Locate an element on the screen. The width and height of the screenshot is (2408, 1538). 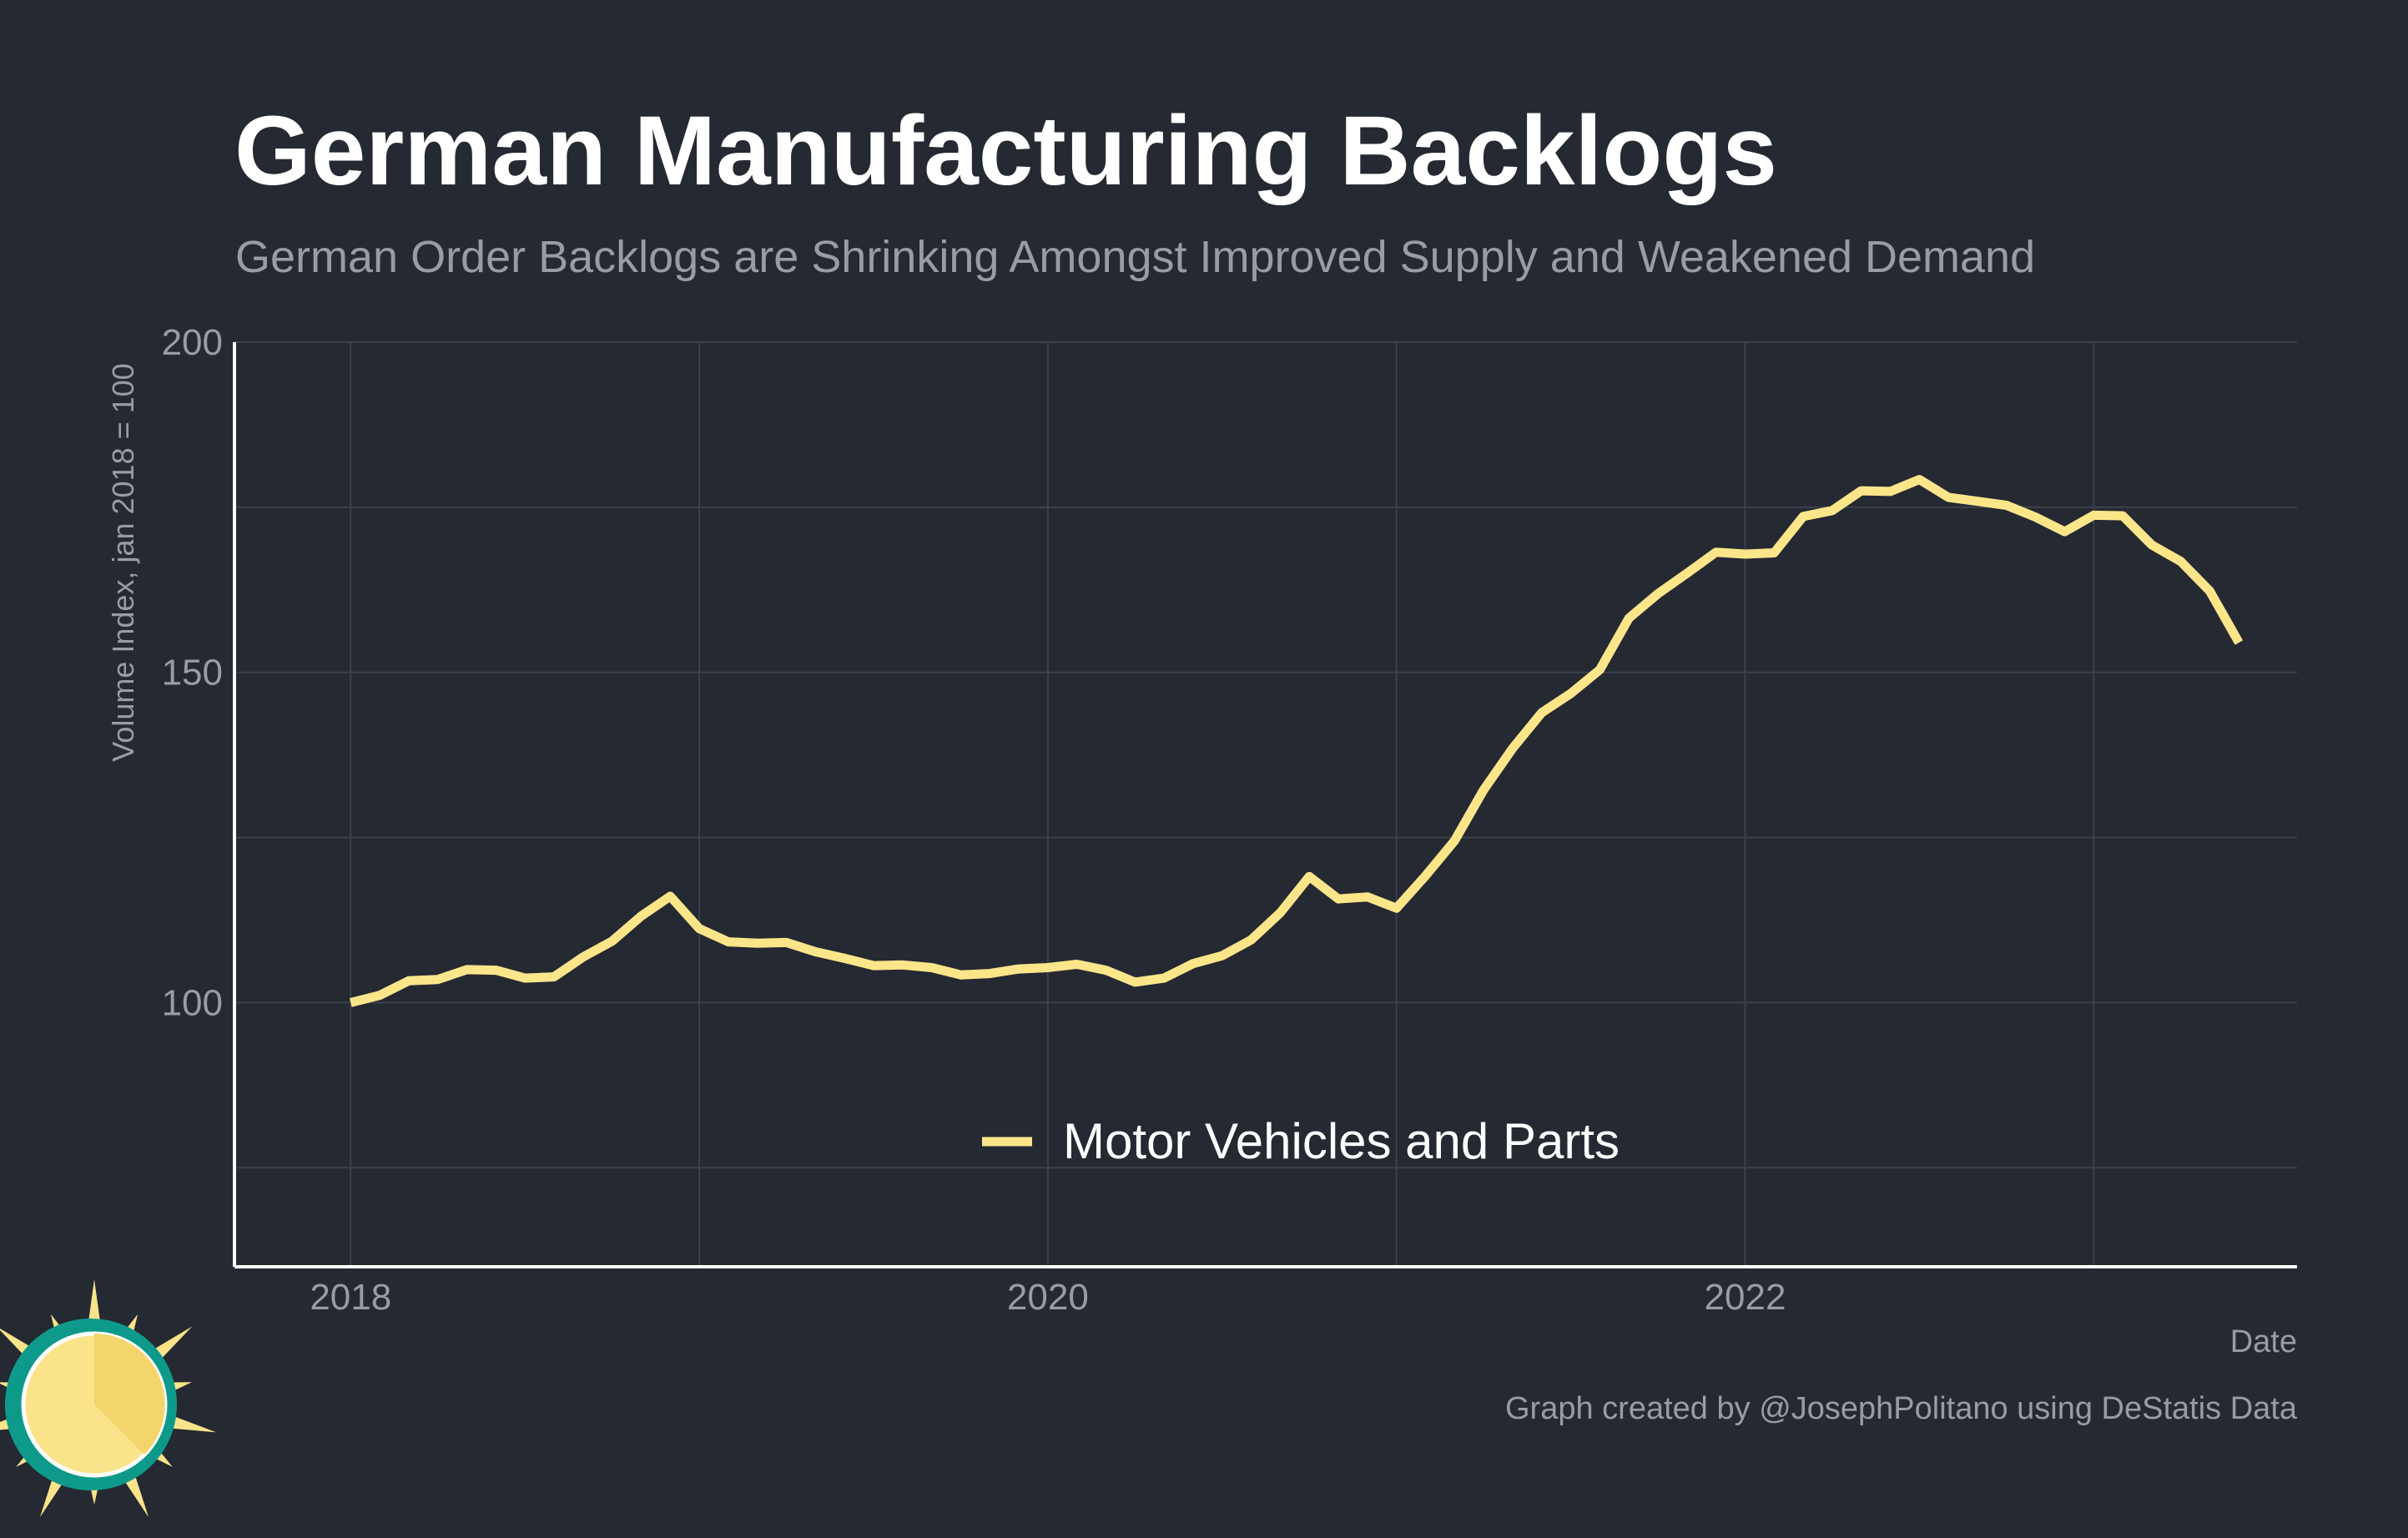
y-tick-label: 150 is located at coordinates (192, 673).